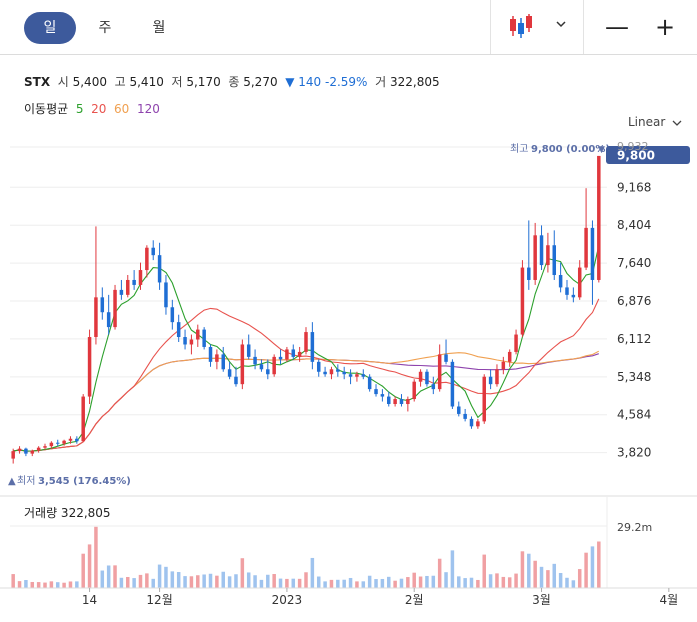 This screenshot has height=622, width=697. What do you see at coordinates (12, 481) in the screenshot?
I see `low-marker-arrow: ▲` at bounding box center [12, 481].